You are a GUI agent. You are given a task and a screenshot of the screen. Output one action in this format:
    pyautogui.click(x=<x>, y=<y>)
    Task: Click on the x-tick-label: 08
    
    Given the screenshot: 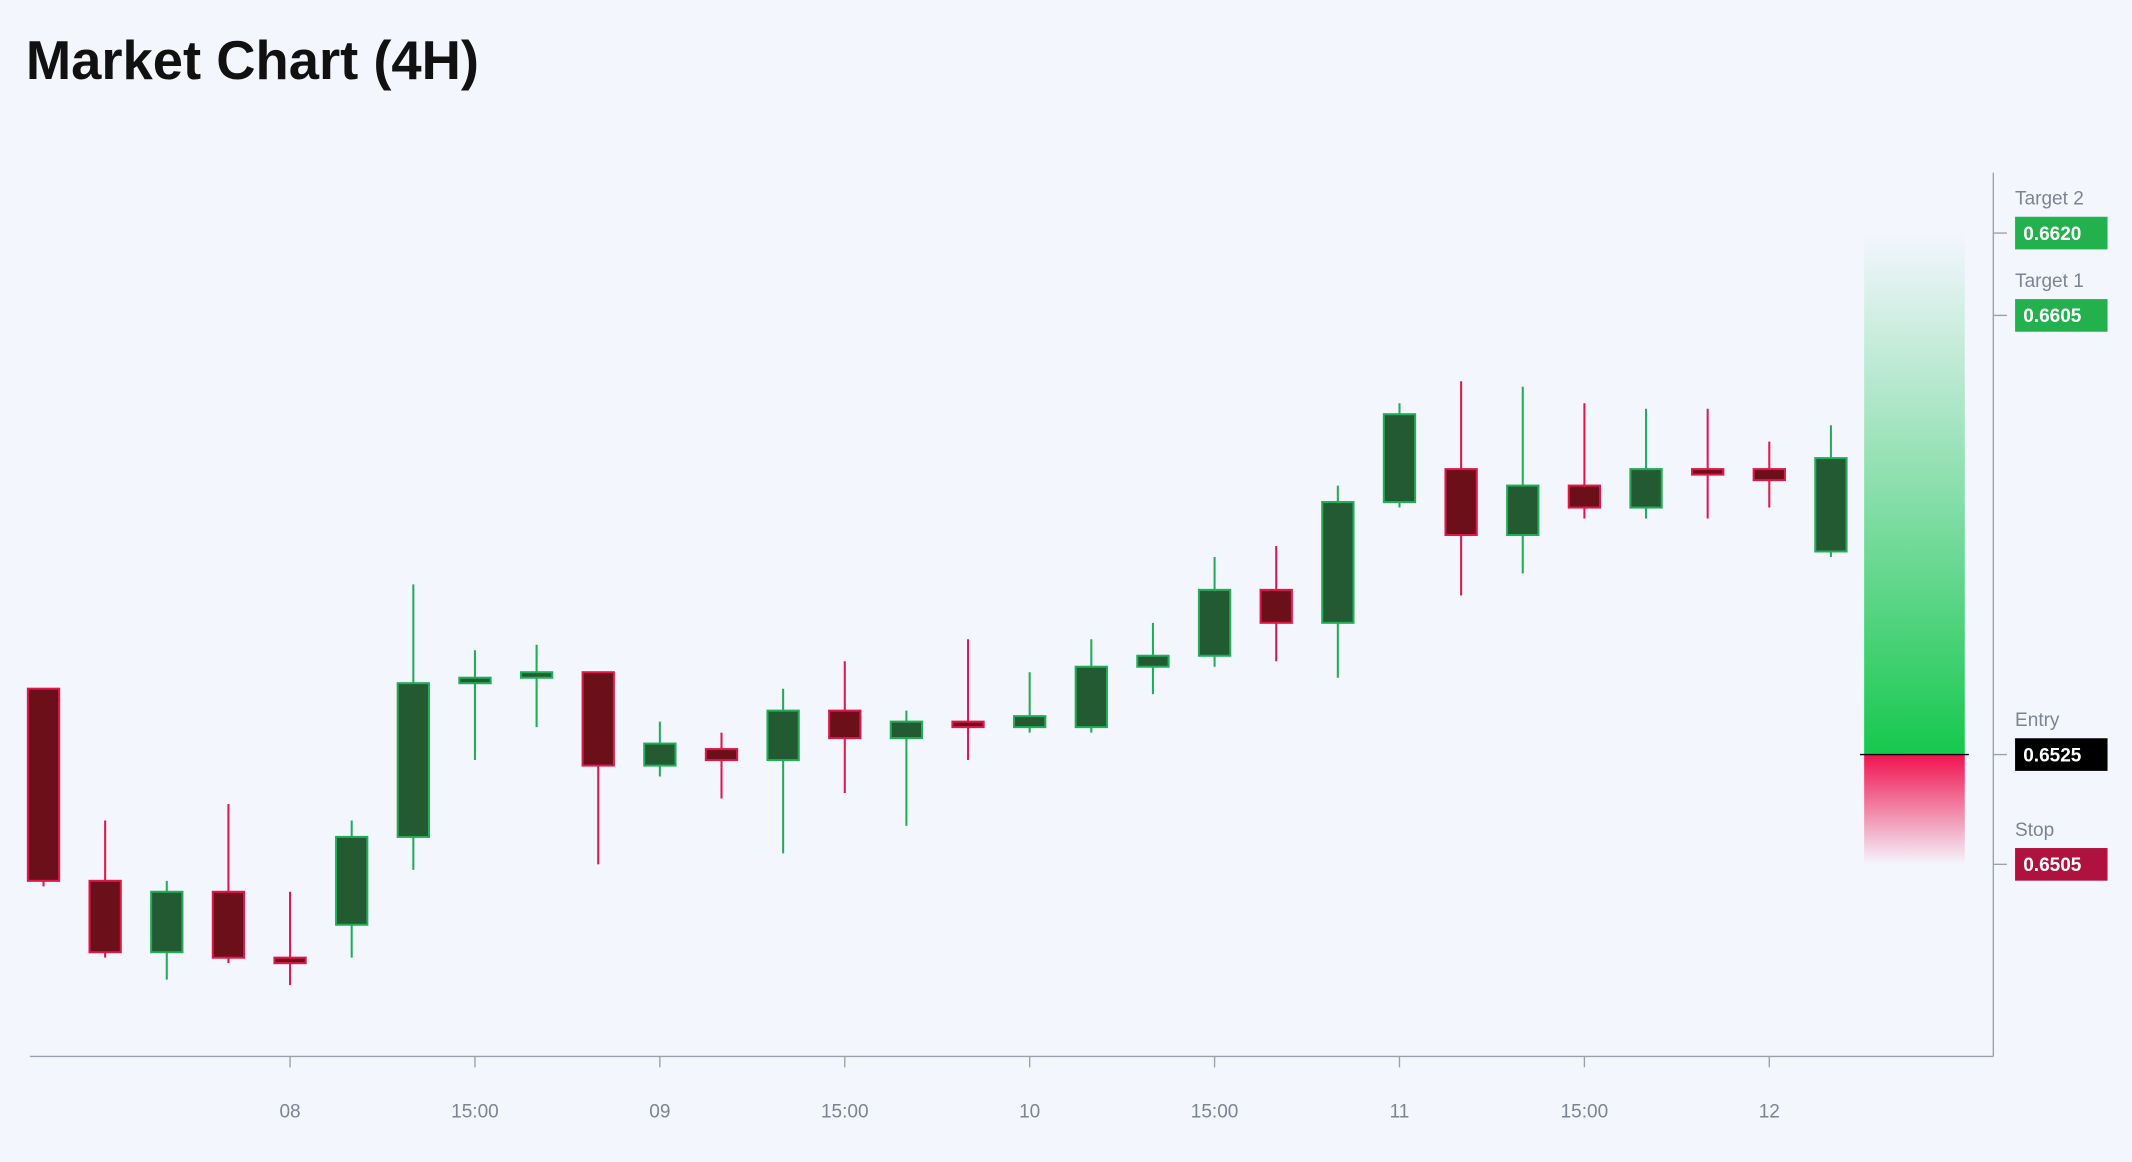 What is the action you would take?
    pyautogui.click(x=289, y=1112)
    